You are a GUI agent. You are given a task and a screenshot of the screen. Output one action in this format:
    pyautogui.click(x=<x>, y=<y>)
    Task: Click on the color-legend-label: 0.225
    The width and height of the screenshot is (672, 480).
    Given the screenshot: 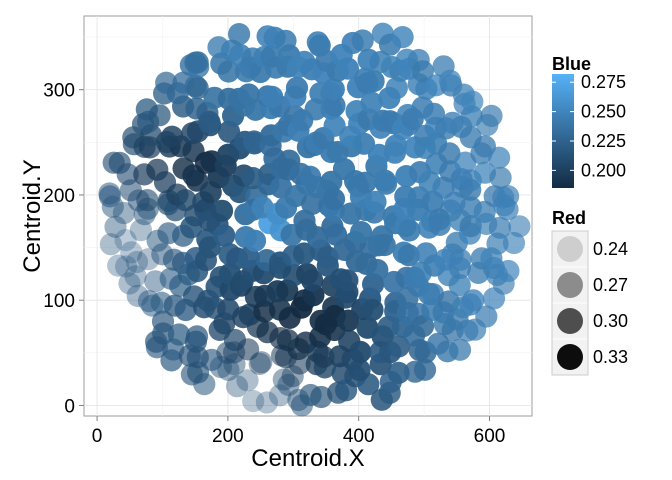 What is the action you would take?
    pyautogui.click(x=603, y=141)
    